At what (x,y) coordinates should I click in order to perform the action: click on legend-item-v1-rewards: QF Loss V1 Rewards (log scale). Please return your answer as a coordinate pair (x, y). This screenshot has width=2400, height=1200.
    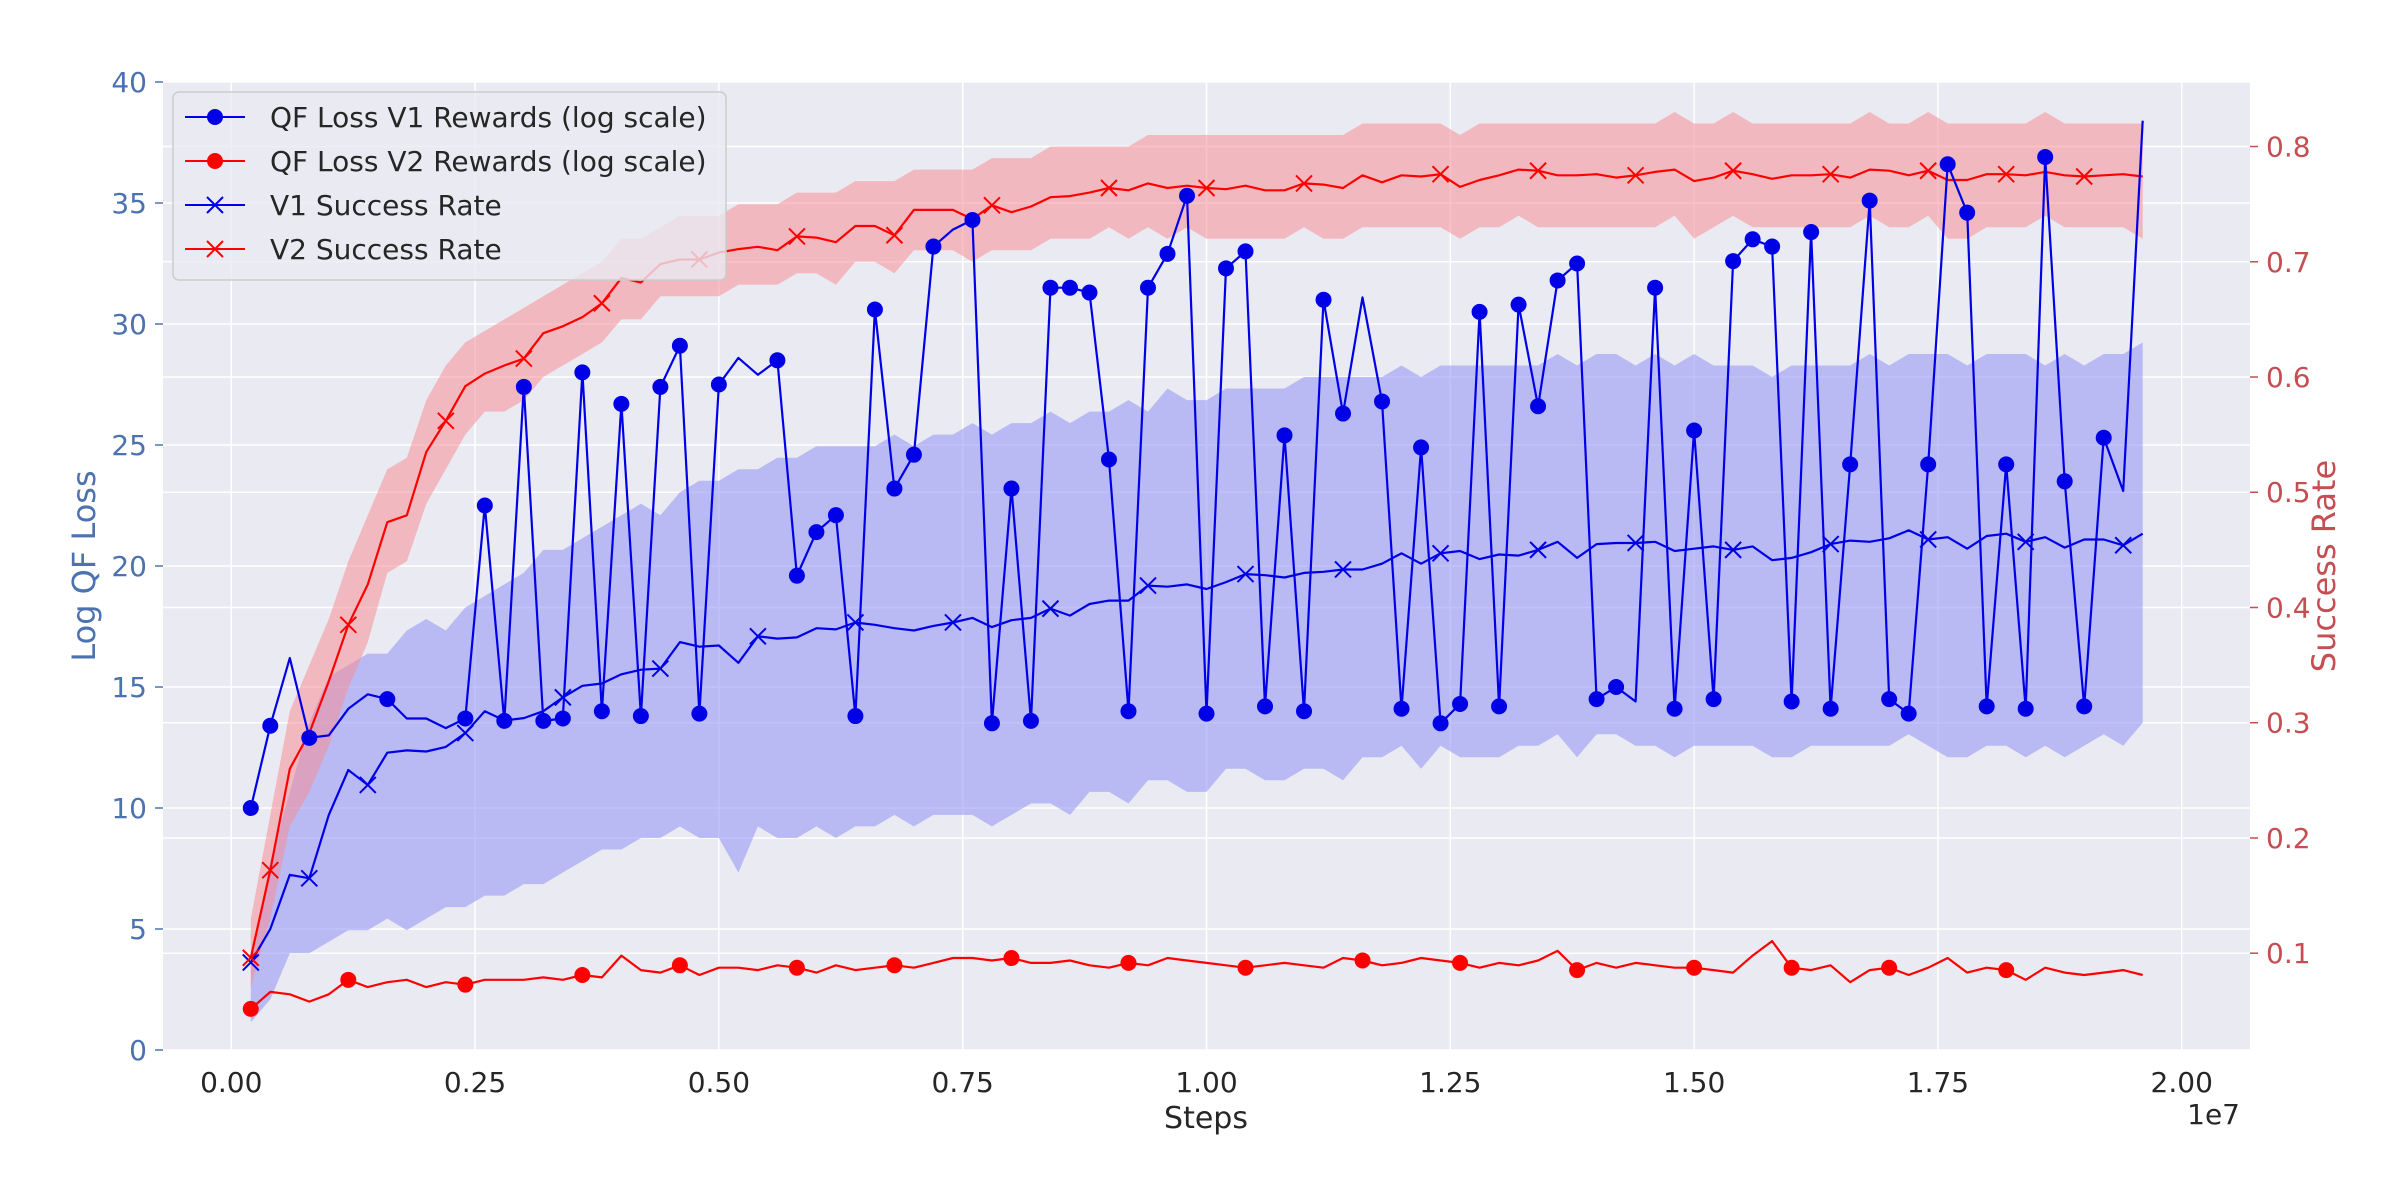
    Looking at the image, I should click on (446, 117).